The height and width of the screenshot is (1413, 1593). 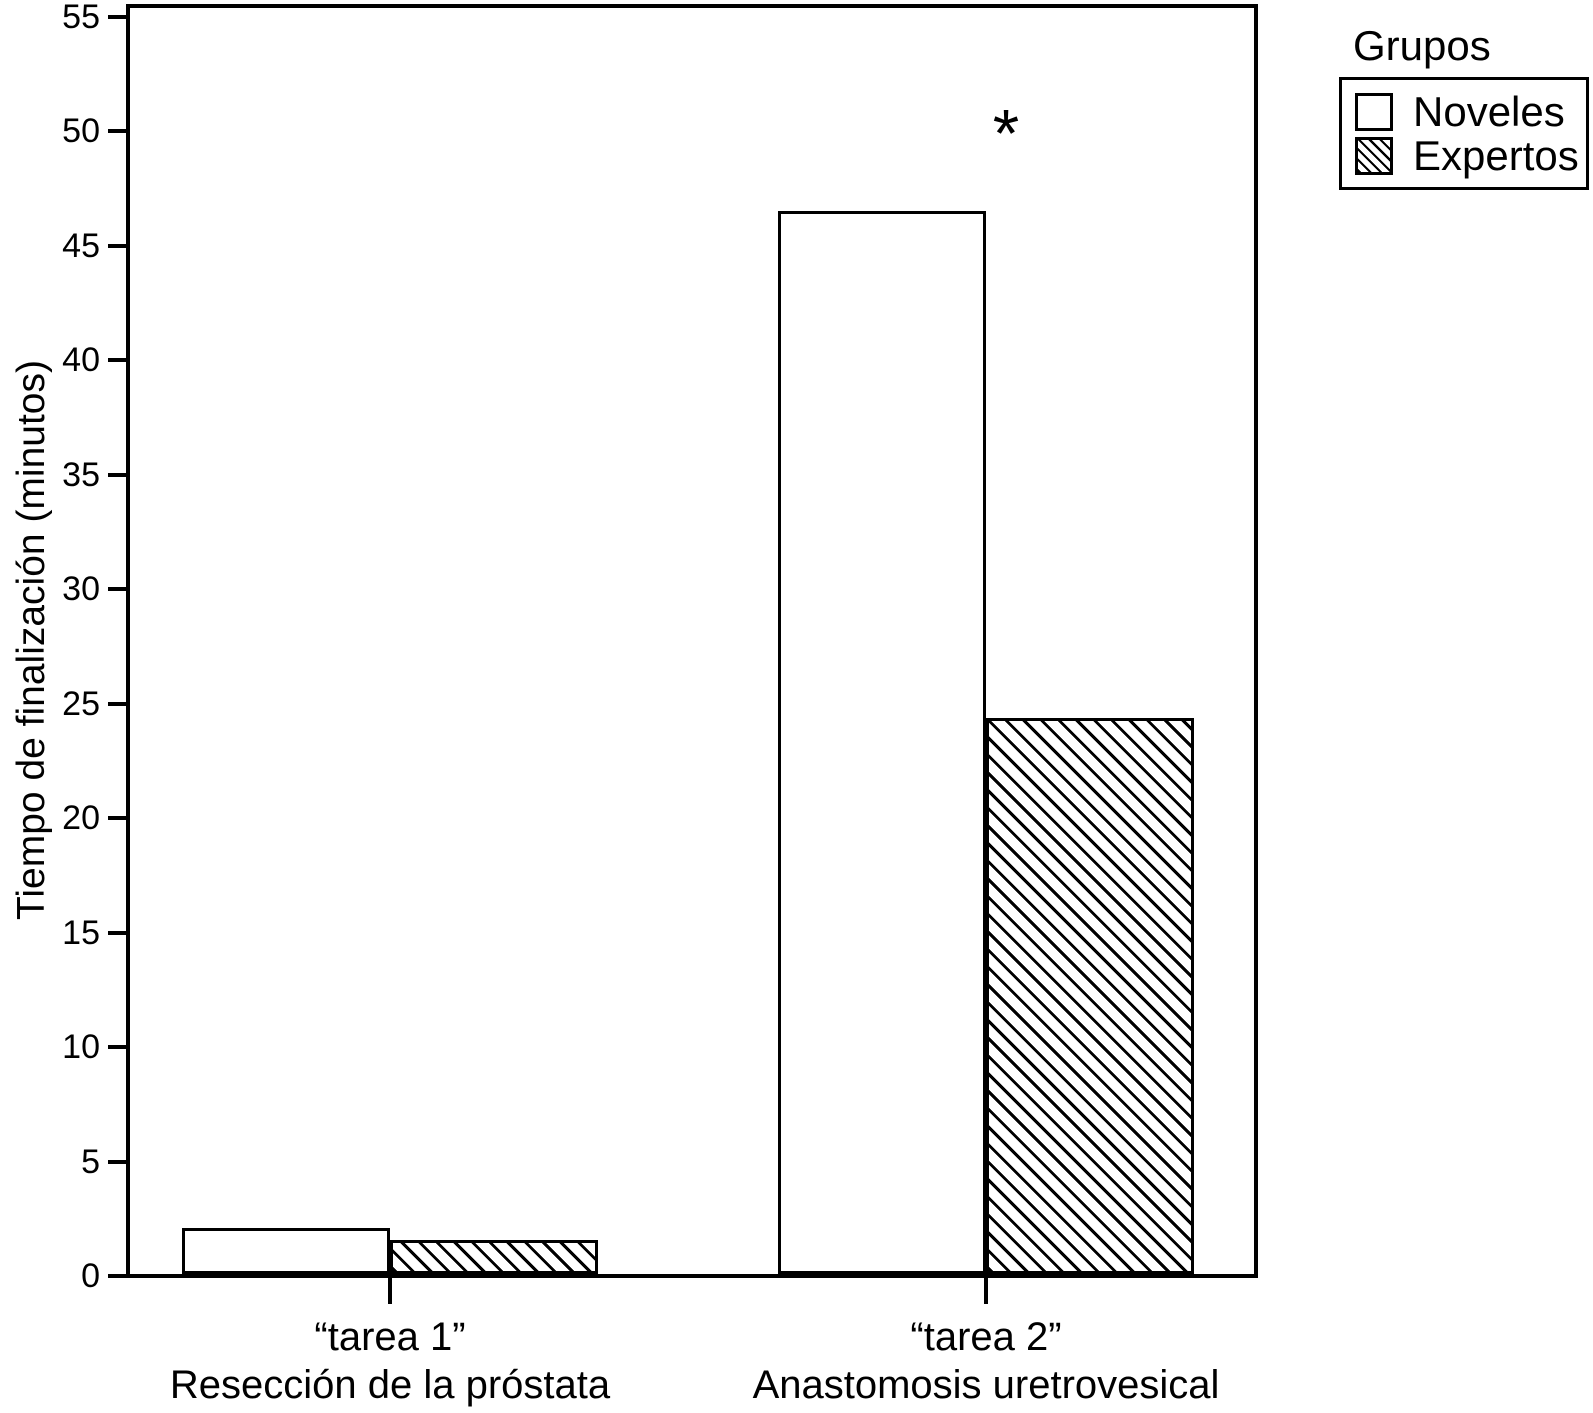 What do you see at coordinates (986, 1385) in the screenshot?
I see `category-label-line2: Anastomosis uretrovesical` at bounding box center [986, 1385].